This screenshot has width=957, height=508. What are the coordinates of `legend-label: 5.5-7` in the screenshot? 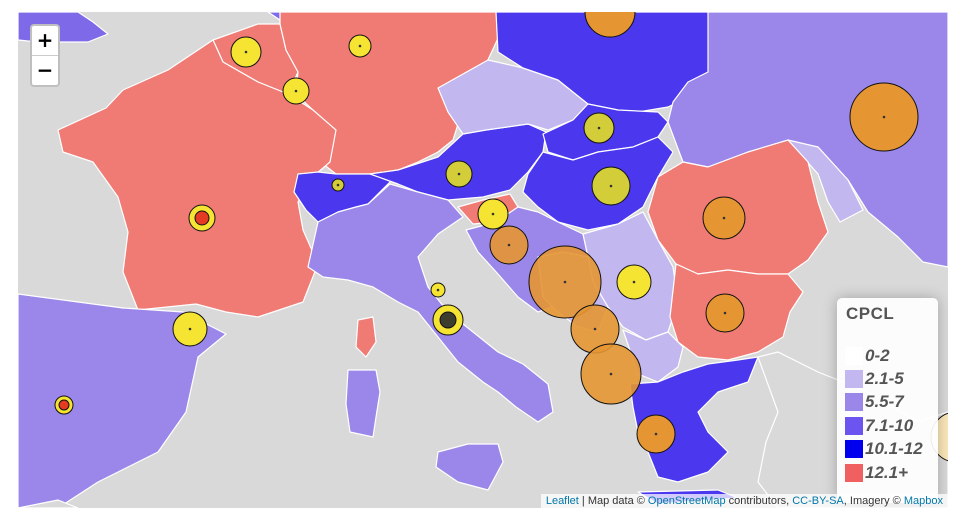 It's located at (884, 402).